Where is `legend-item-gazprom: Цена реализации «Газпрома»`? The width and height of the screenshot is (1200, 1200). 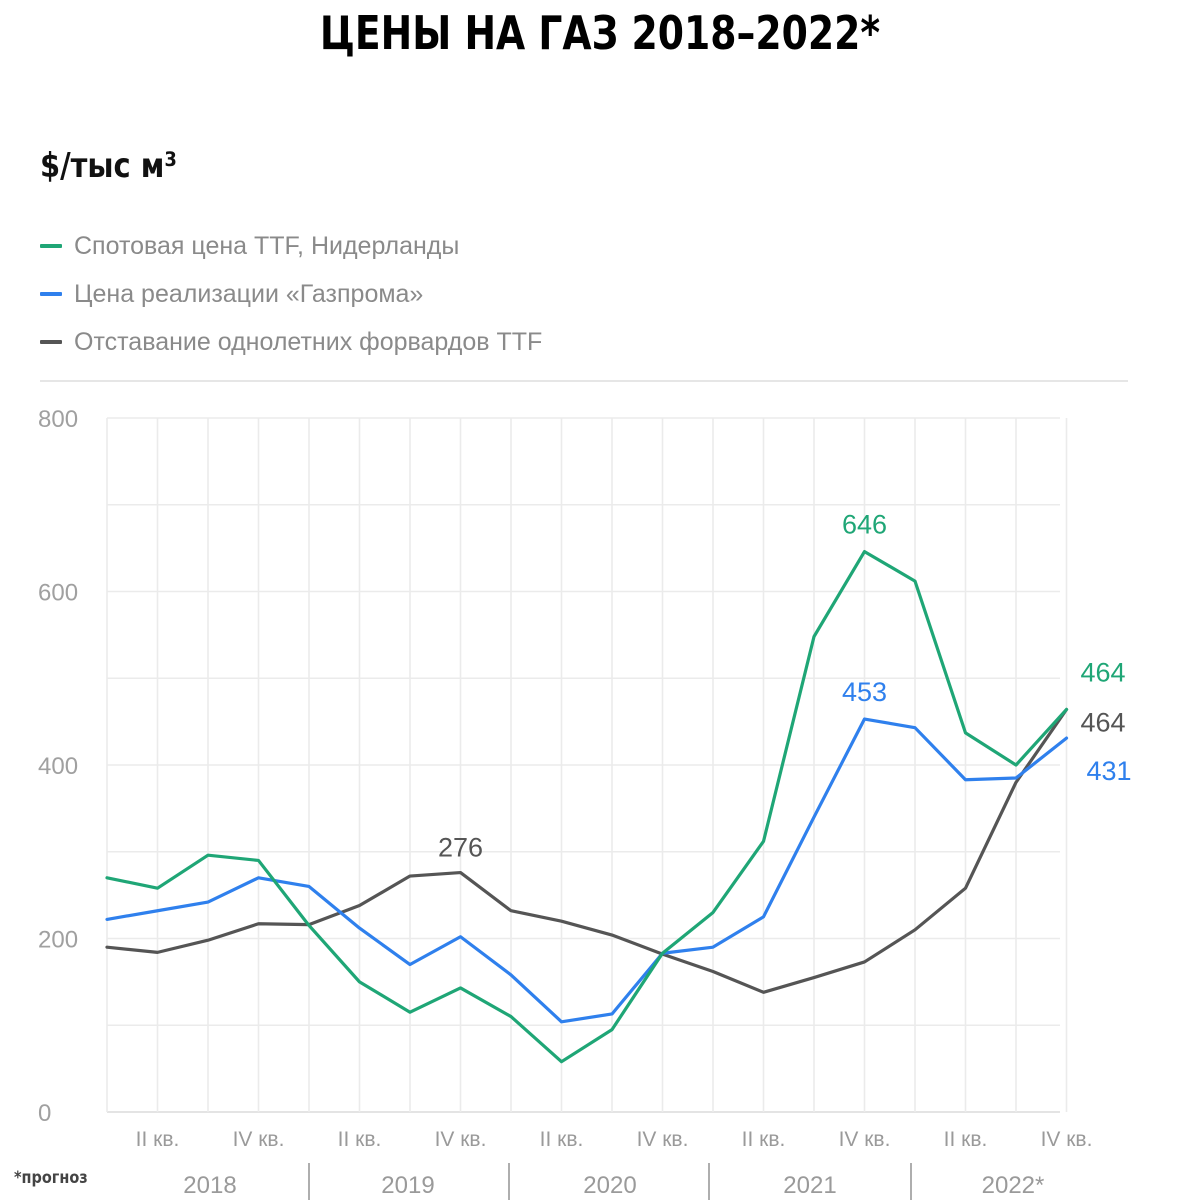 legend-item-gazprom: Цена реализации «Газпрома» is located at coordinates (291, 294).